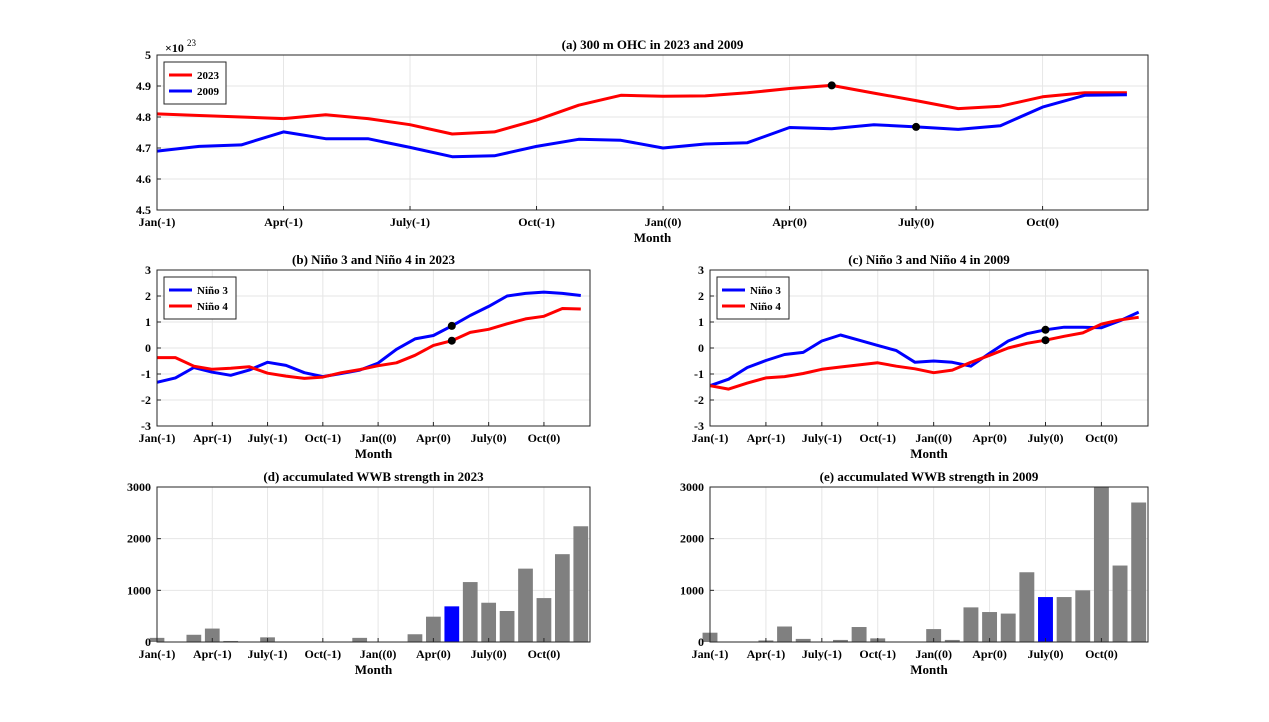 This screenshot has width=1269, height=722. I want to click on y-tick-label: 5, so click(148, 55).